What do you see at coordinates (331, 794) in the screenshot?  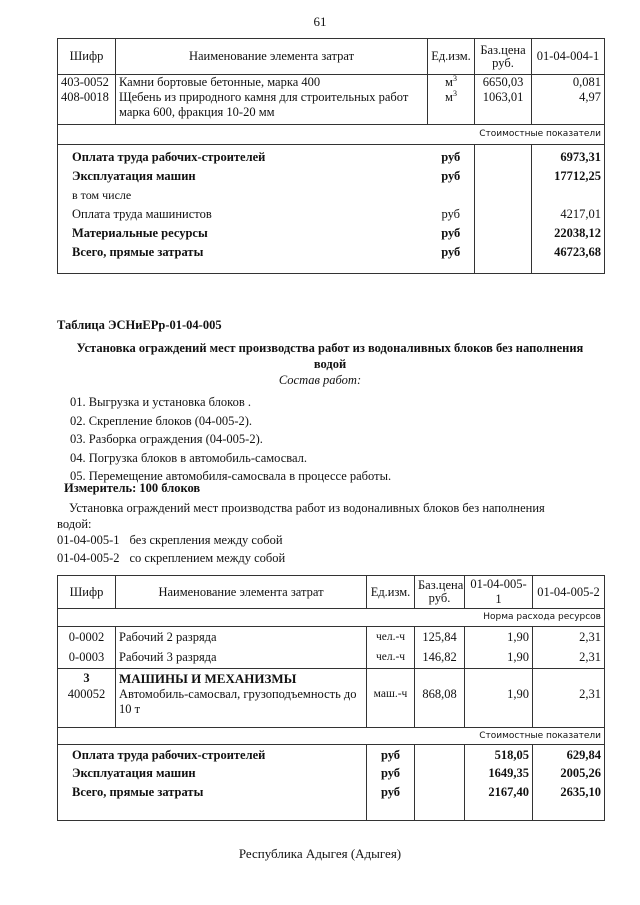 I see `summary-row: Всего, прямые затраты руб 2167,40 2635,10` at bounding box center [331, 794].